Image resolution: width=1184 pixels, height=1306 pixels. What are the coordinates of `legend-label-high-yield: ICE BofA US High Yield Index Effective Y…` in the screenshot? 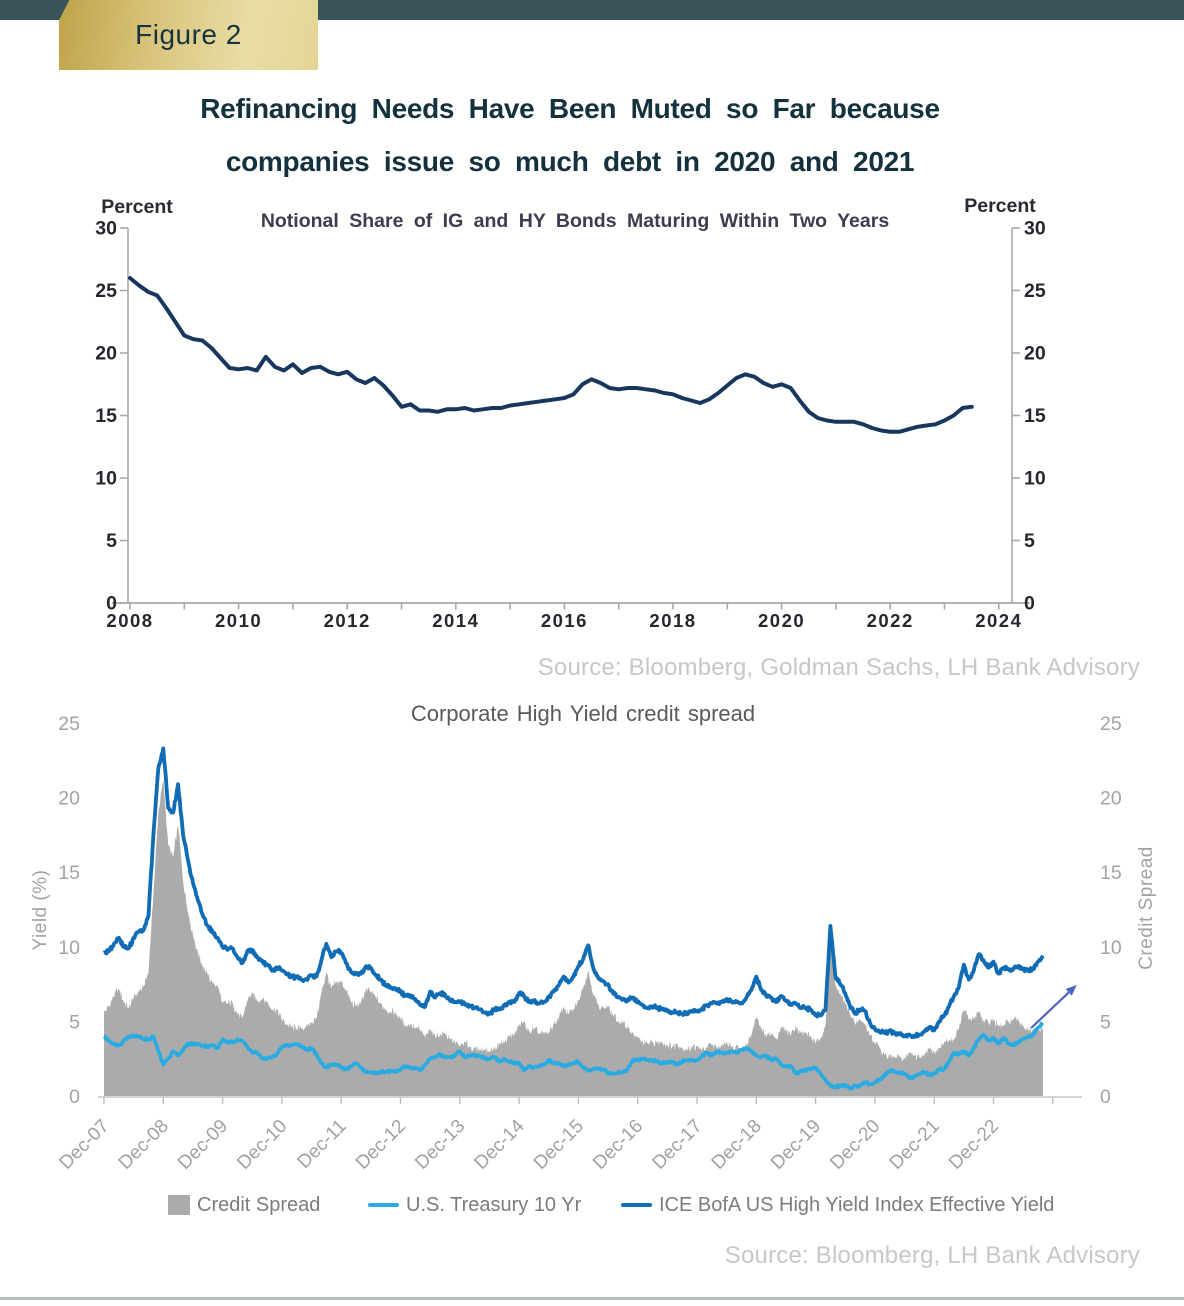 It's located at (857, 1204).